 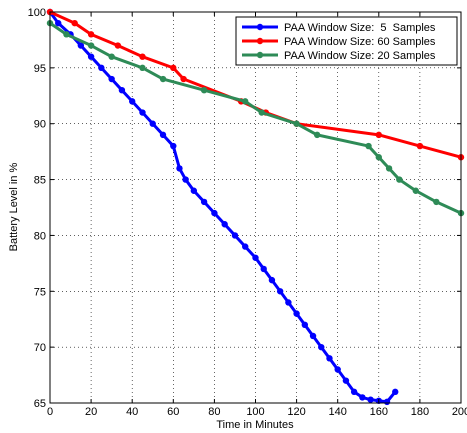 I want to click on y-tick-label: 100, so click(x=37, y=13).